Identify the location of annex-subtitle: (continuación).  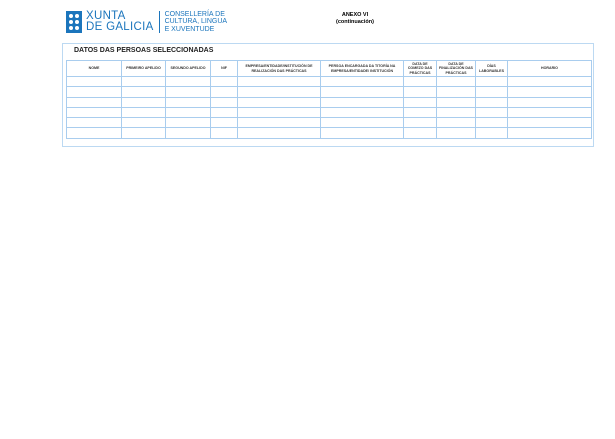
(355, 22).